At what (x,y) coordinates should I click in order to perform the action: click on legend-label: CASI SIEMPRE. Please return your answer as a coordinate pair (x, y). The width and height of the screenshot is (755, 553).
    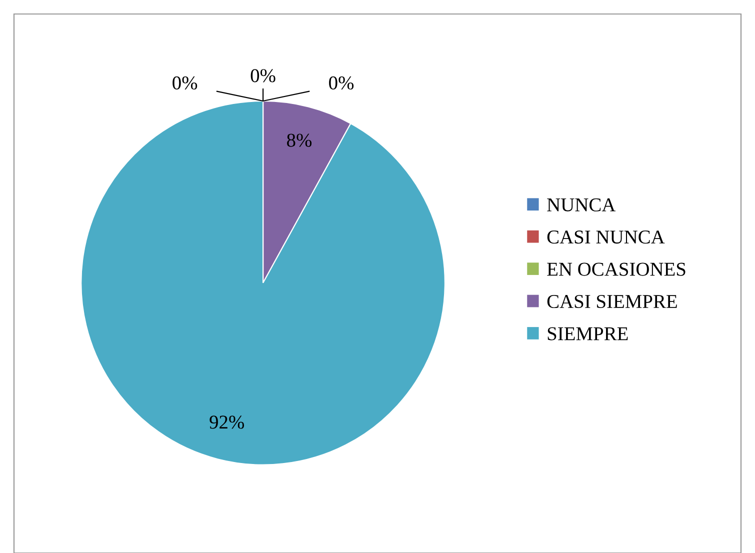
    Looking at the image, I should click on (612, 301).